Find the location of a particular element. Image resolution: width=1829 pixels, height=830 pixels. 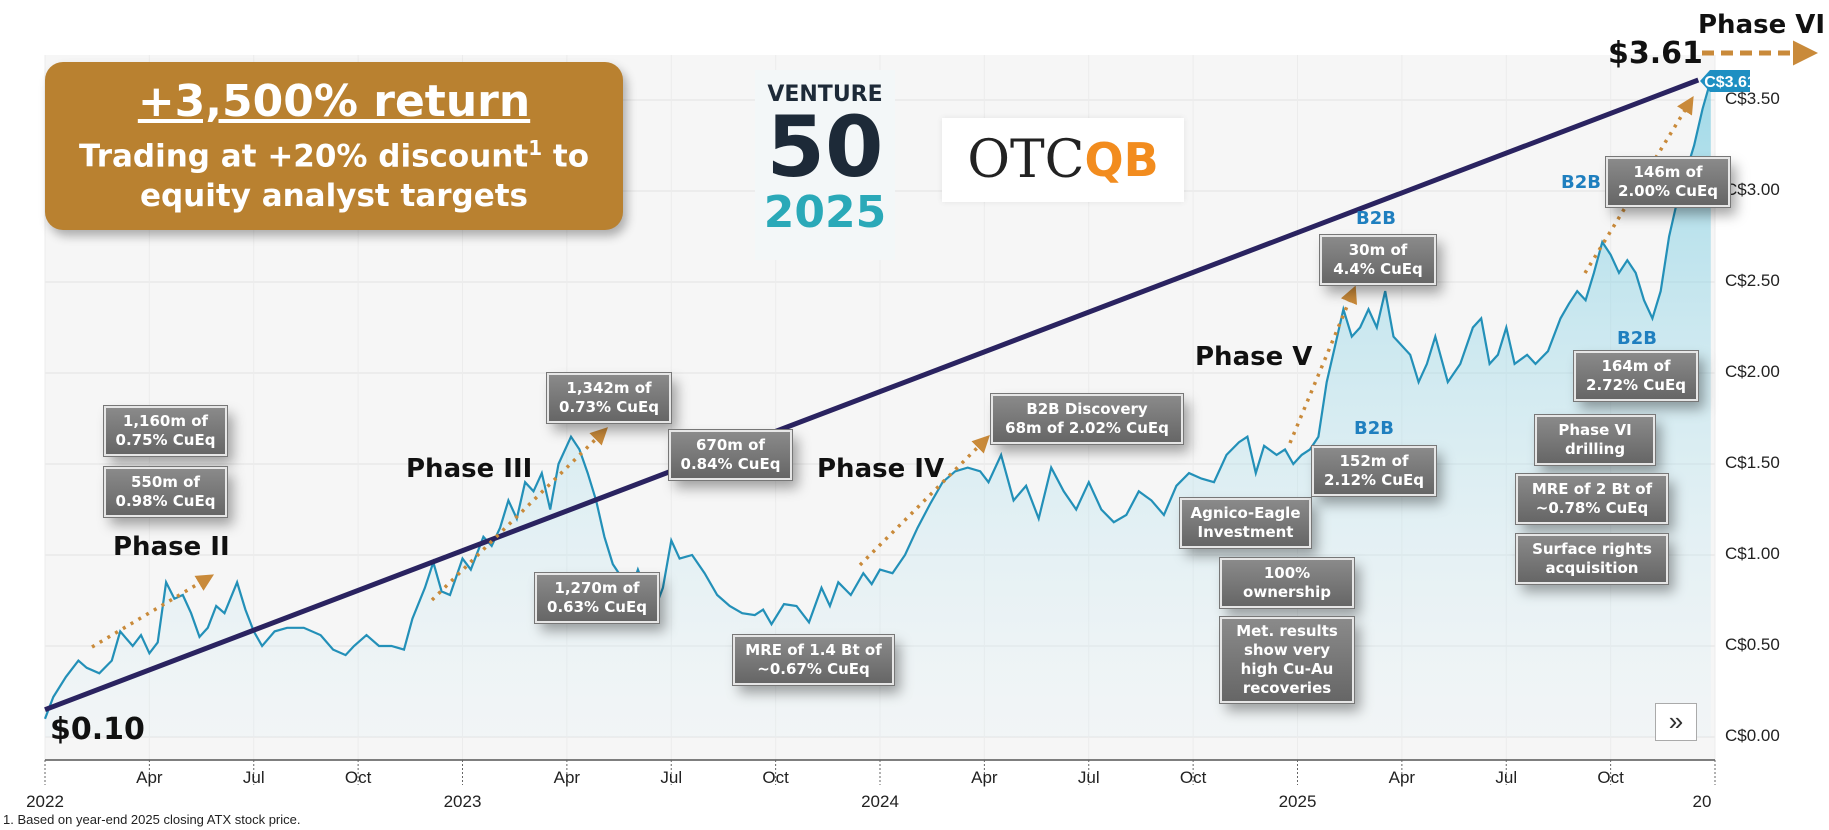

callout-164m: 164m of 2.72% CuEq is located at coordinates (1636, 376).